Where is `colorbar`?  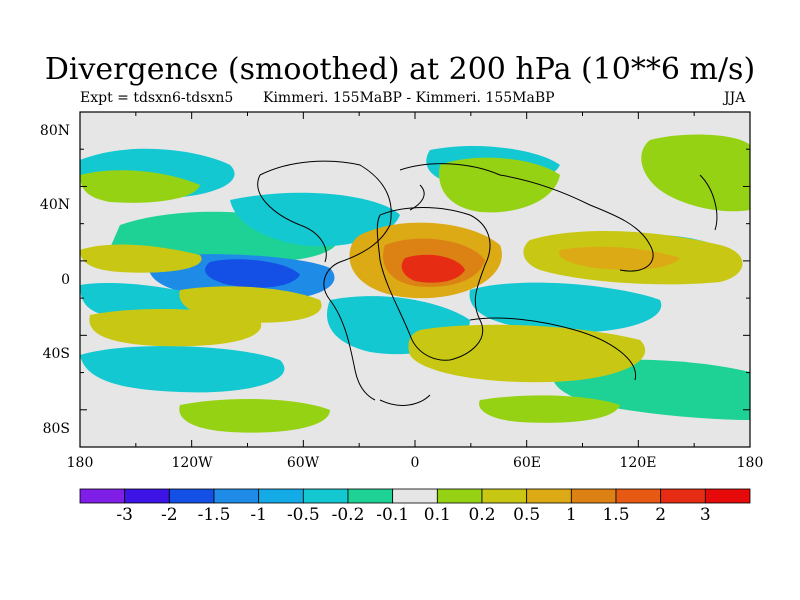
colorbar is located at coordinates (415, 496).